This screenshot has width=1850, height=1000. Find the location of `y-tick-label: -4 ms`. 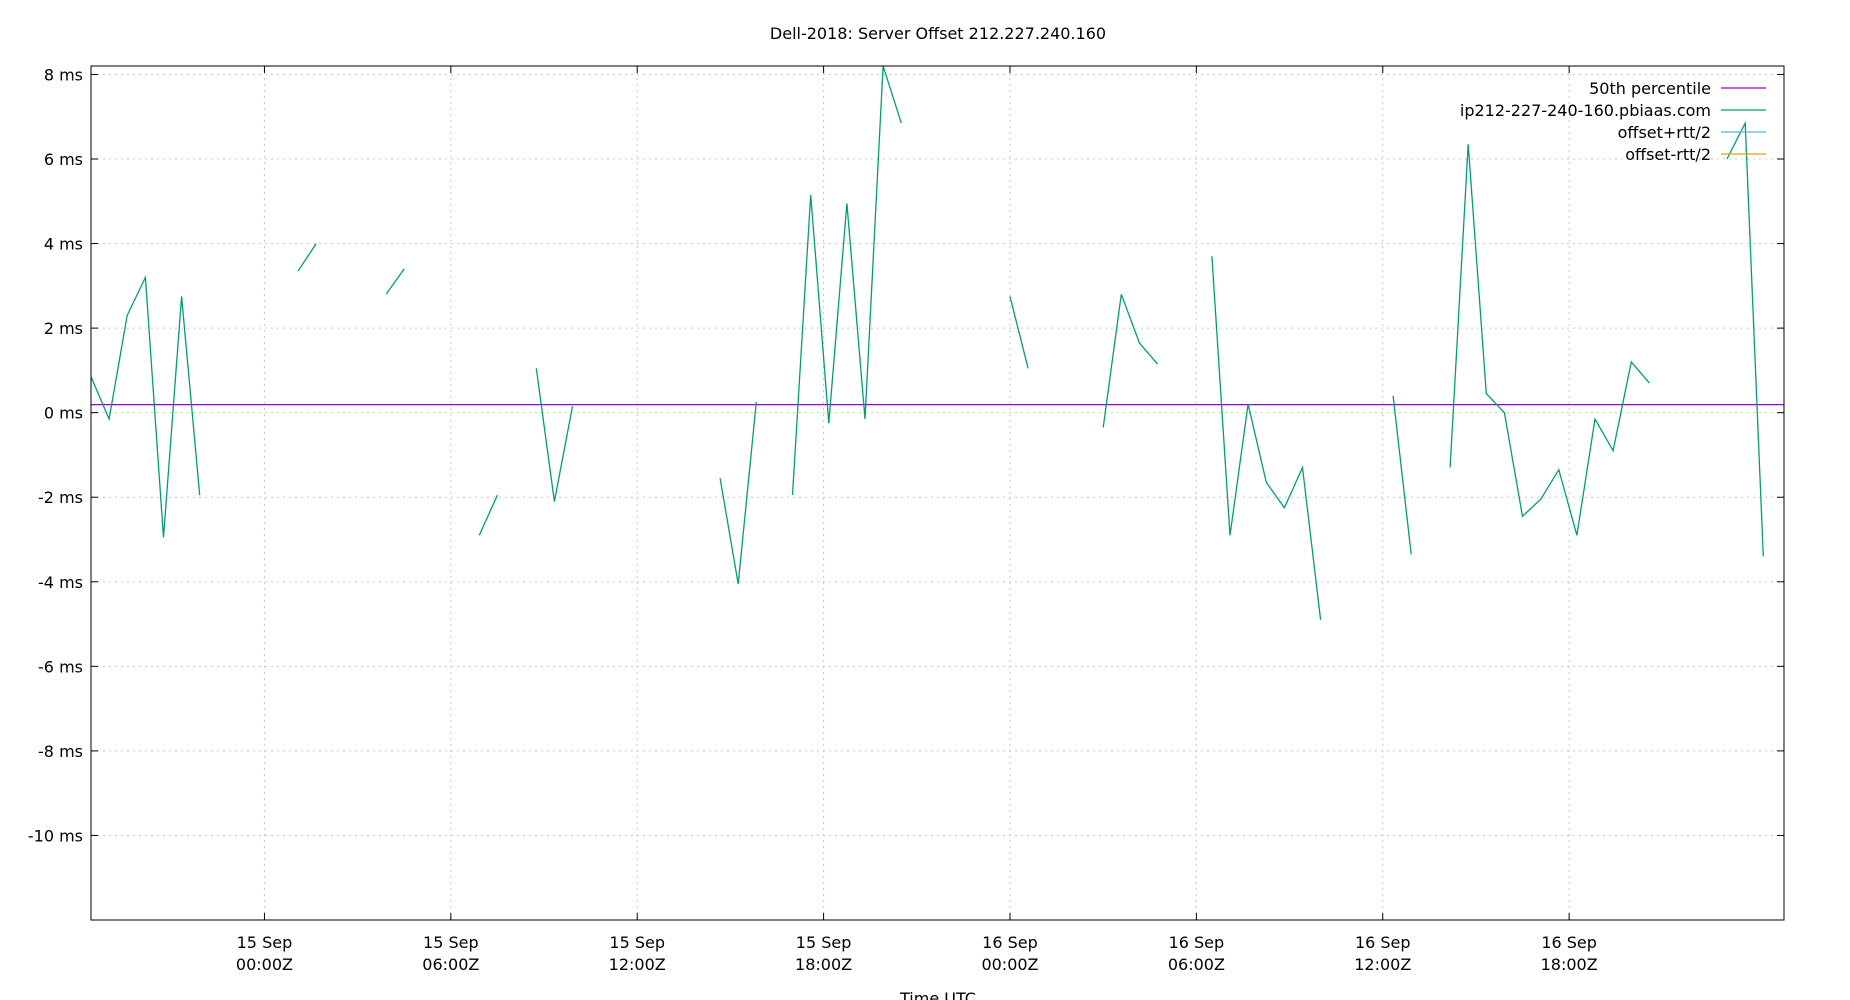

y-tick-label: -4 ms is located at coordinates (60, 582).